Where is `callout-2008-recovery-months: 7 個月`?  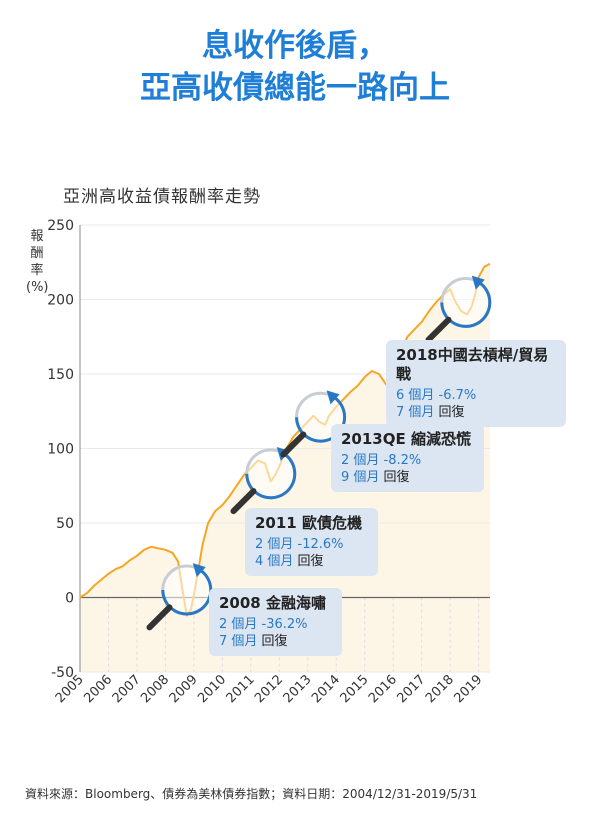 callout-2008-recovery-months: 7 個月 is located at coordinates (238, 641).